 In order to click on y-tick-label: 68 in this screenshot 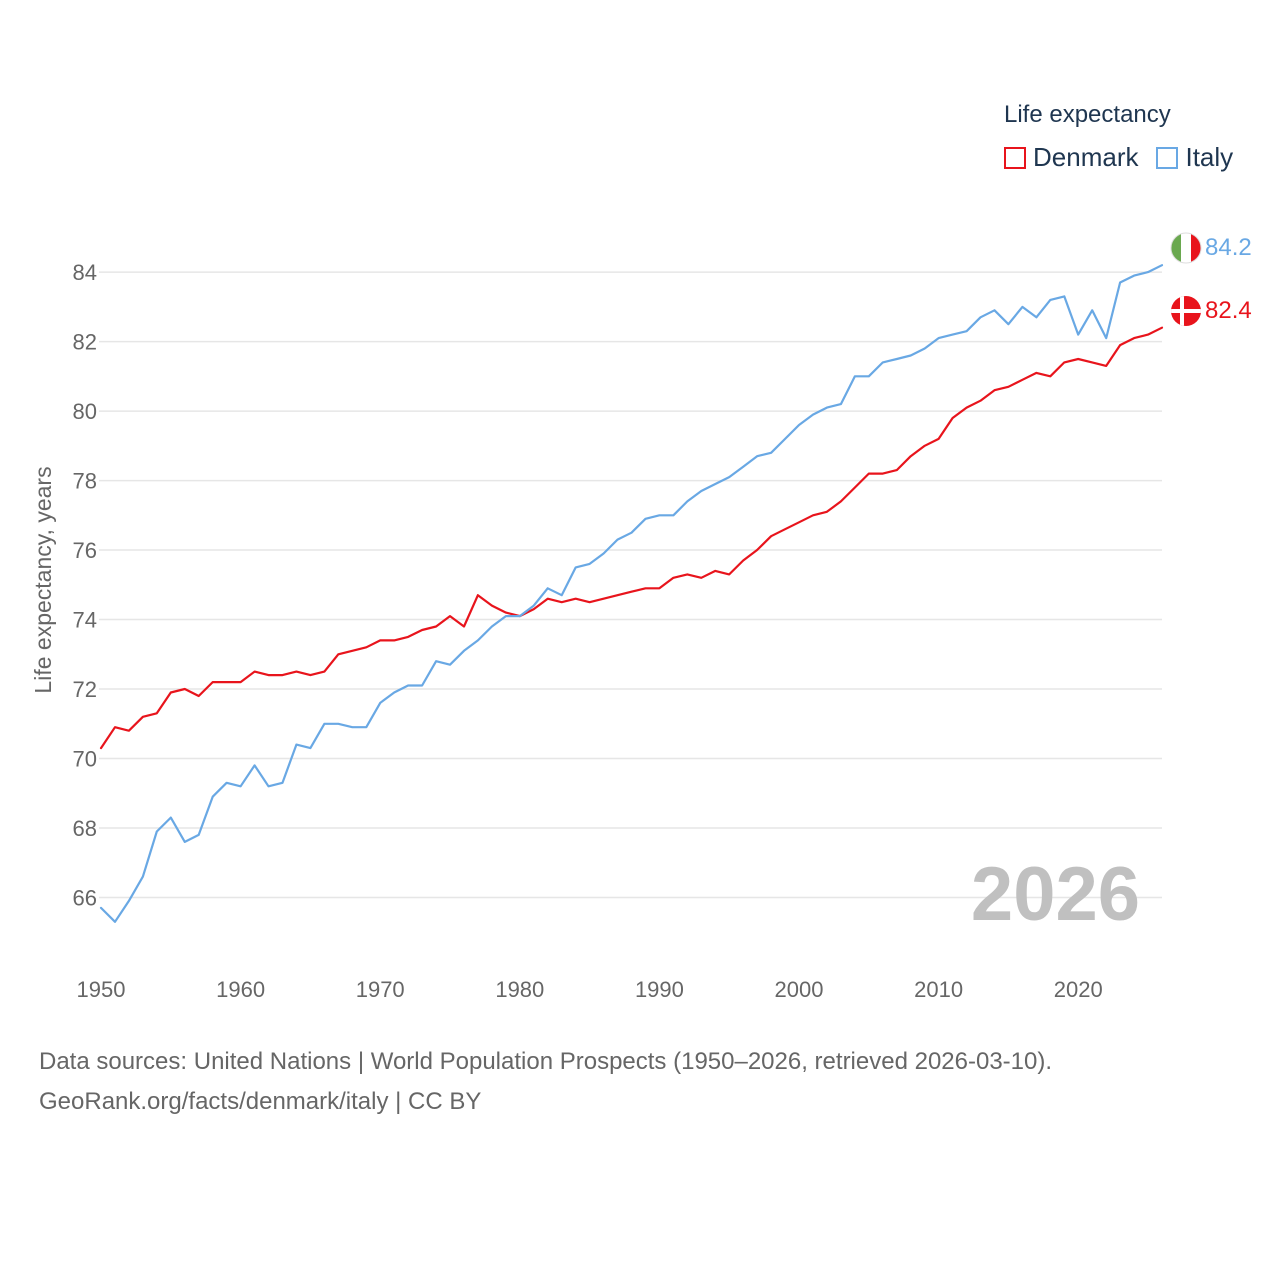, I will do `click(85, 828)`.